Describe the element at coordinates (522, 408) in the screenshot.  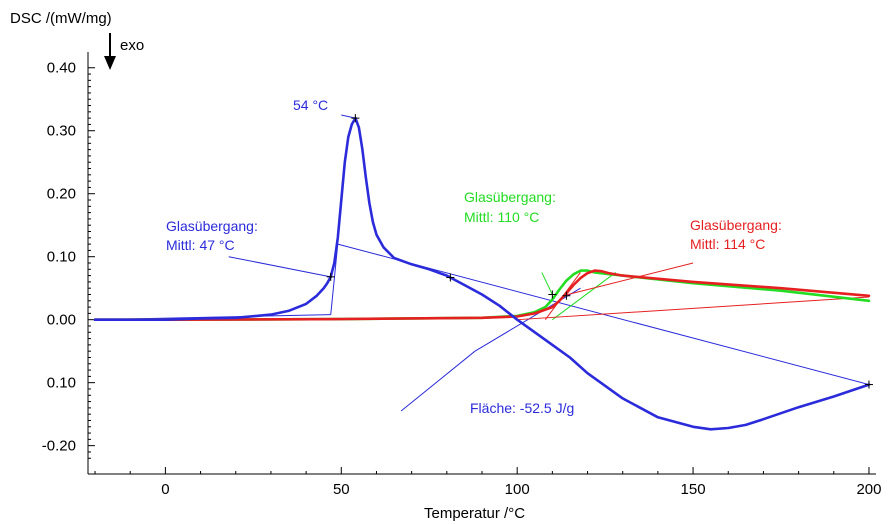
I see `area-annotation: Fläche: -52.5 J/g` at that location.